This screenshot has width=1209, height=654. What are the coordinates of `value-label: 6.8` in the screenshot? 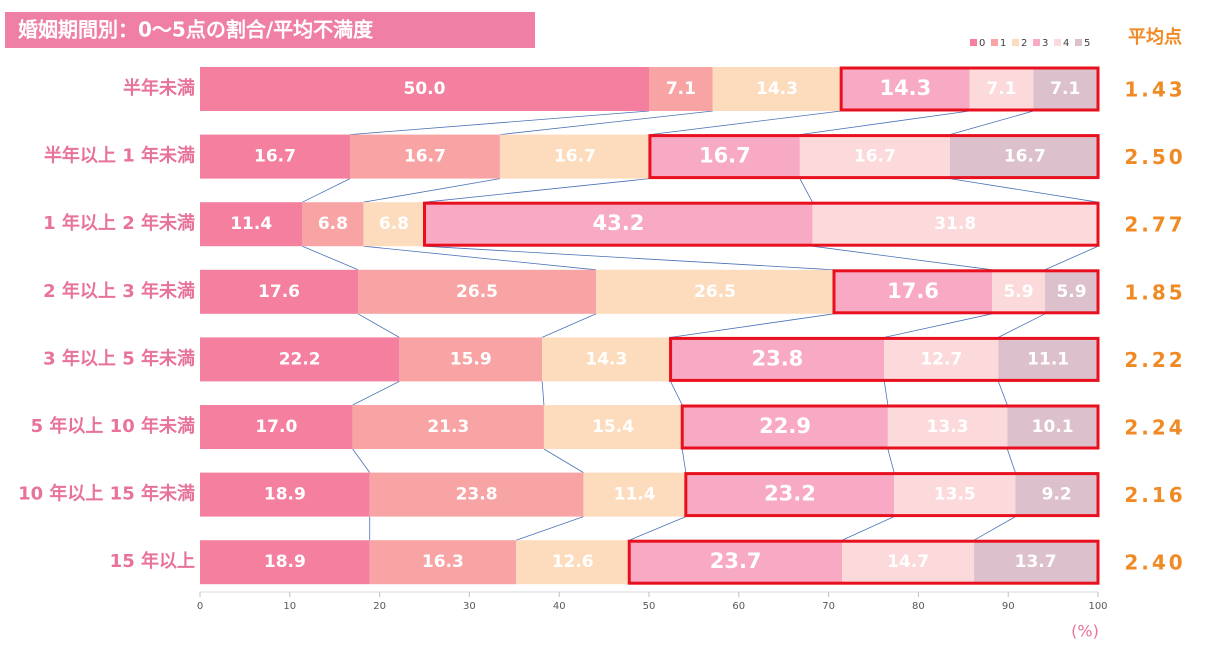 It's located at (394, 224).